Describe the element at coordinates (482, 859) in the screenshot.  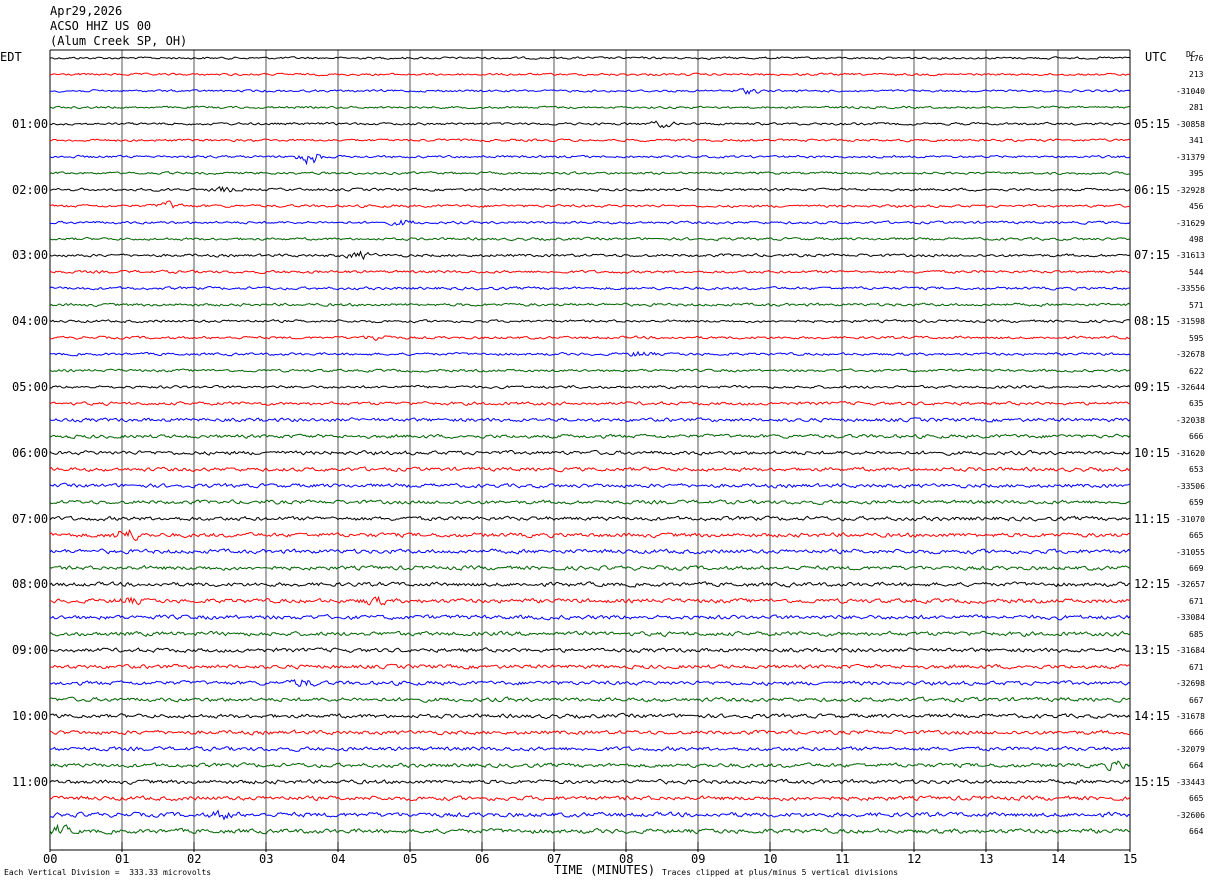
I see `x-tick-label: 06` at that location.